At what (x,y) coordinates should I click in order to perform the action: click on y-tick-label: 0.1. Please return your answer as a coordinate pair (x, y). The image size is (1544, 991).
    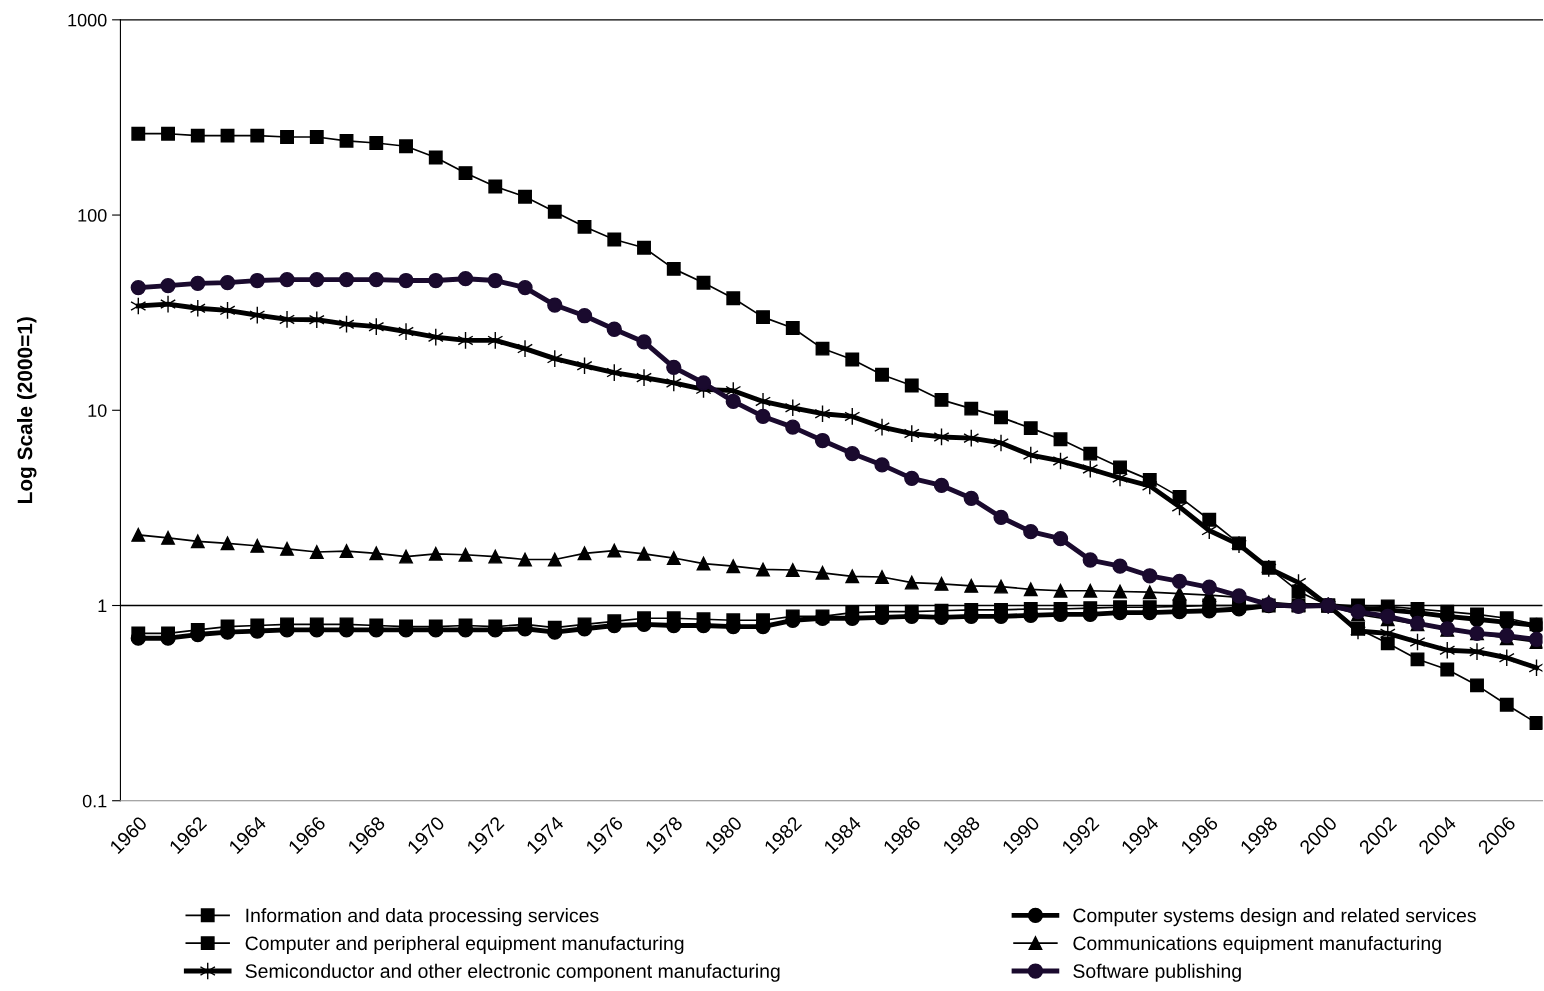
    Looking at the image, I should click on (94, 801).